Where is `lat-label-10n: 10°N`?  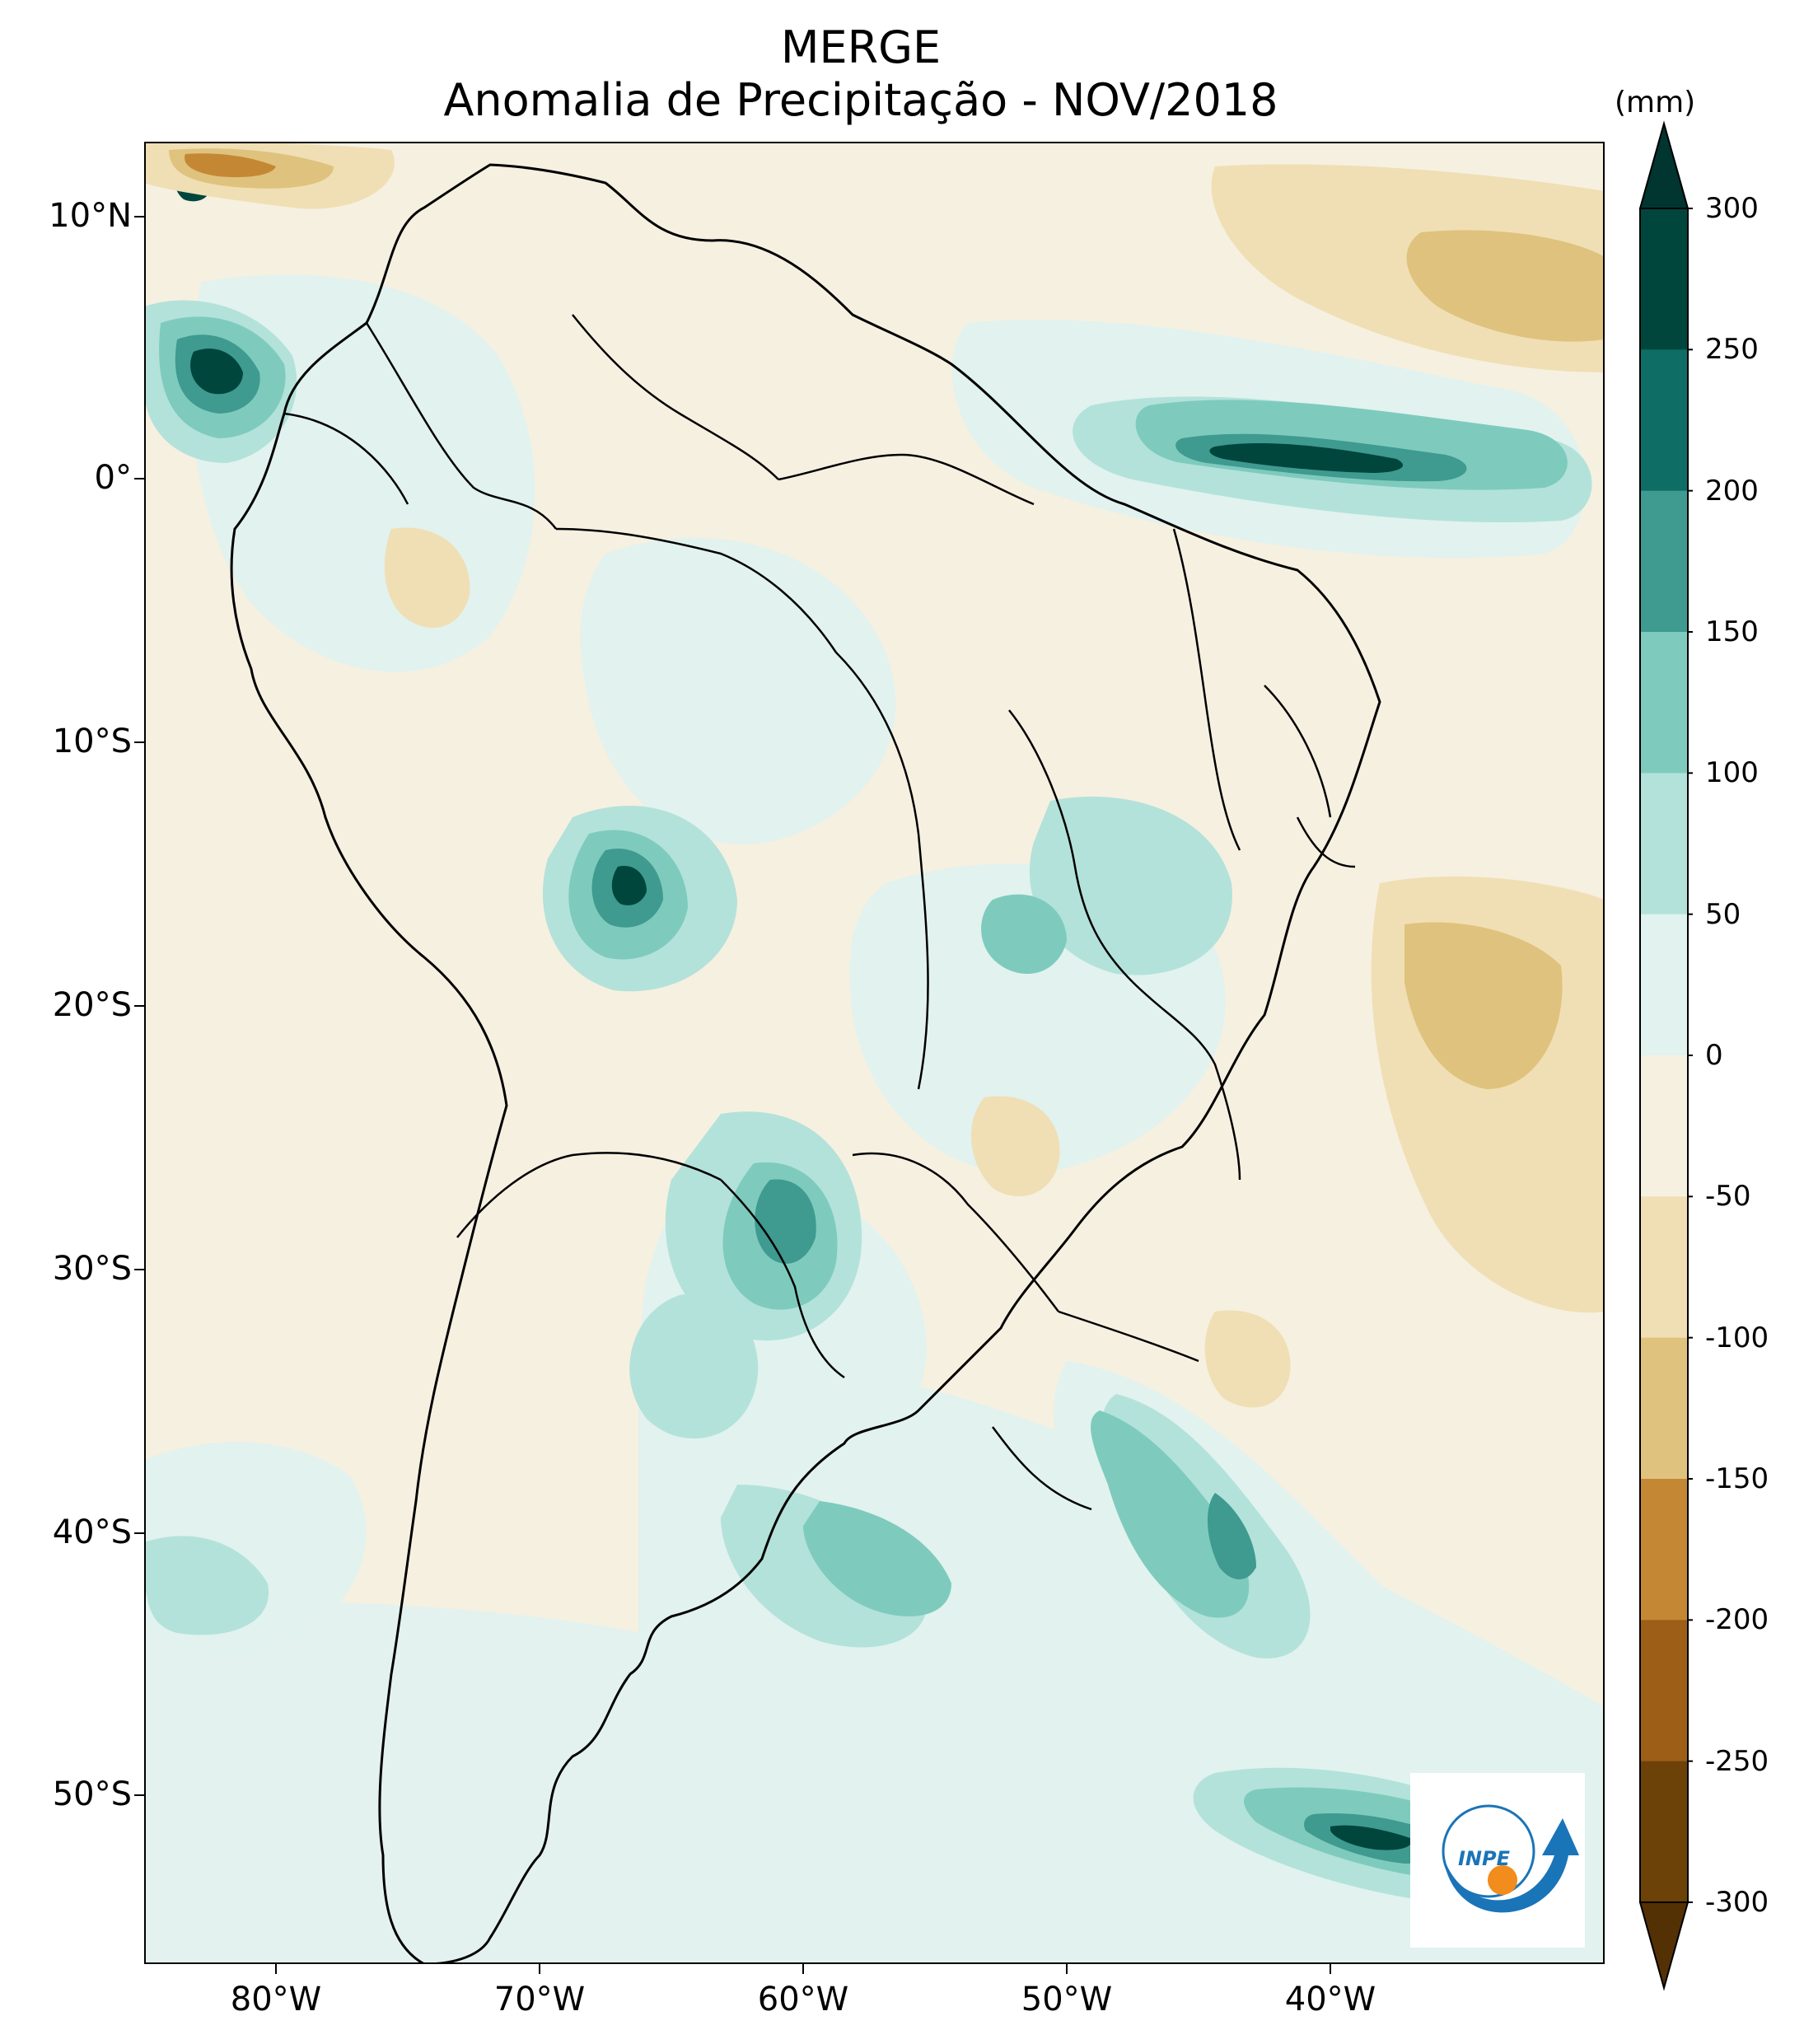 lat-label-10n: 10°N is located at coordinates (90, 216).